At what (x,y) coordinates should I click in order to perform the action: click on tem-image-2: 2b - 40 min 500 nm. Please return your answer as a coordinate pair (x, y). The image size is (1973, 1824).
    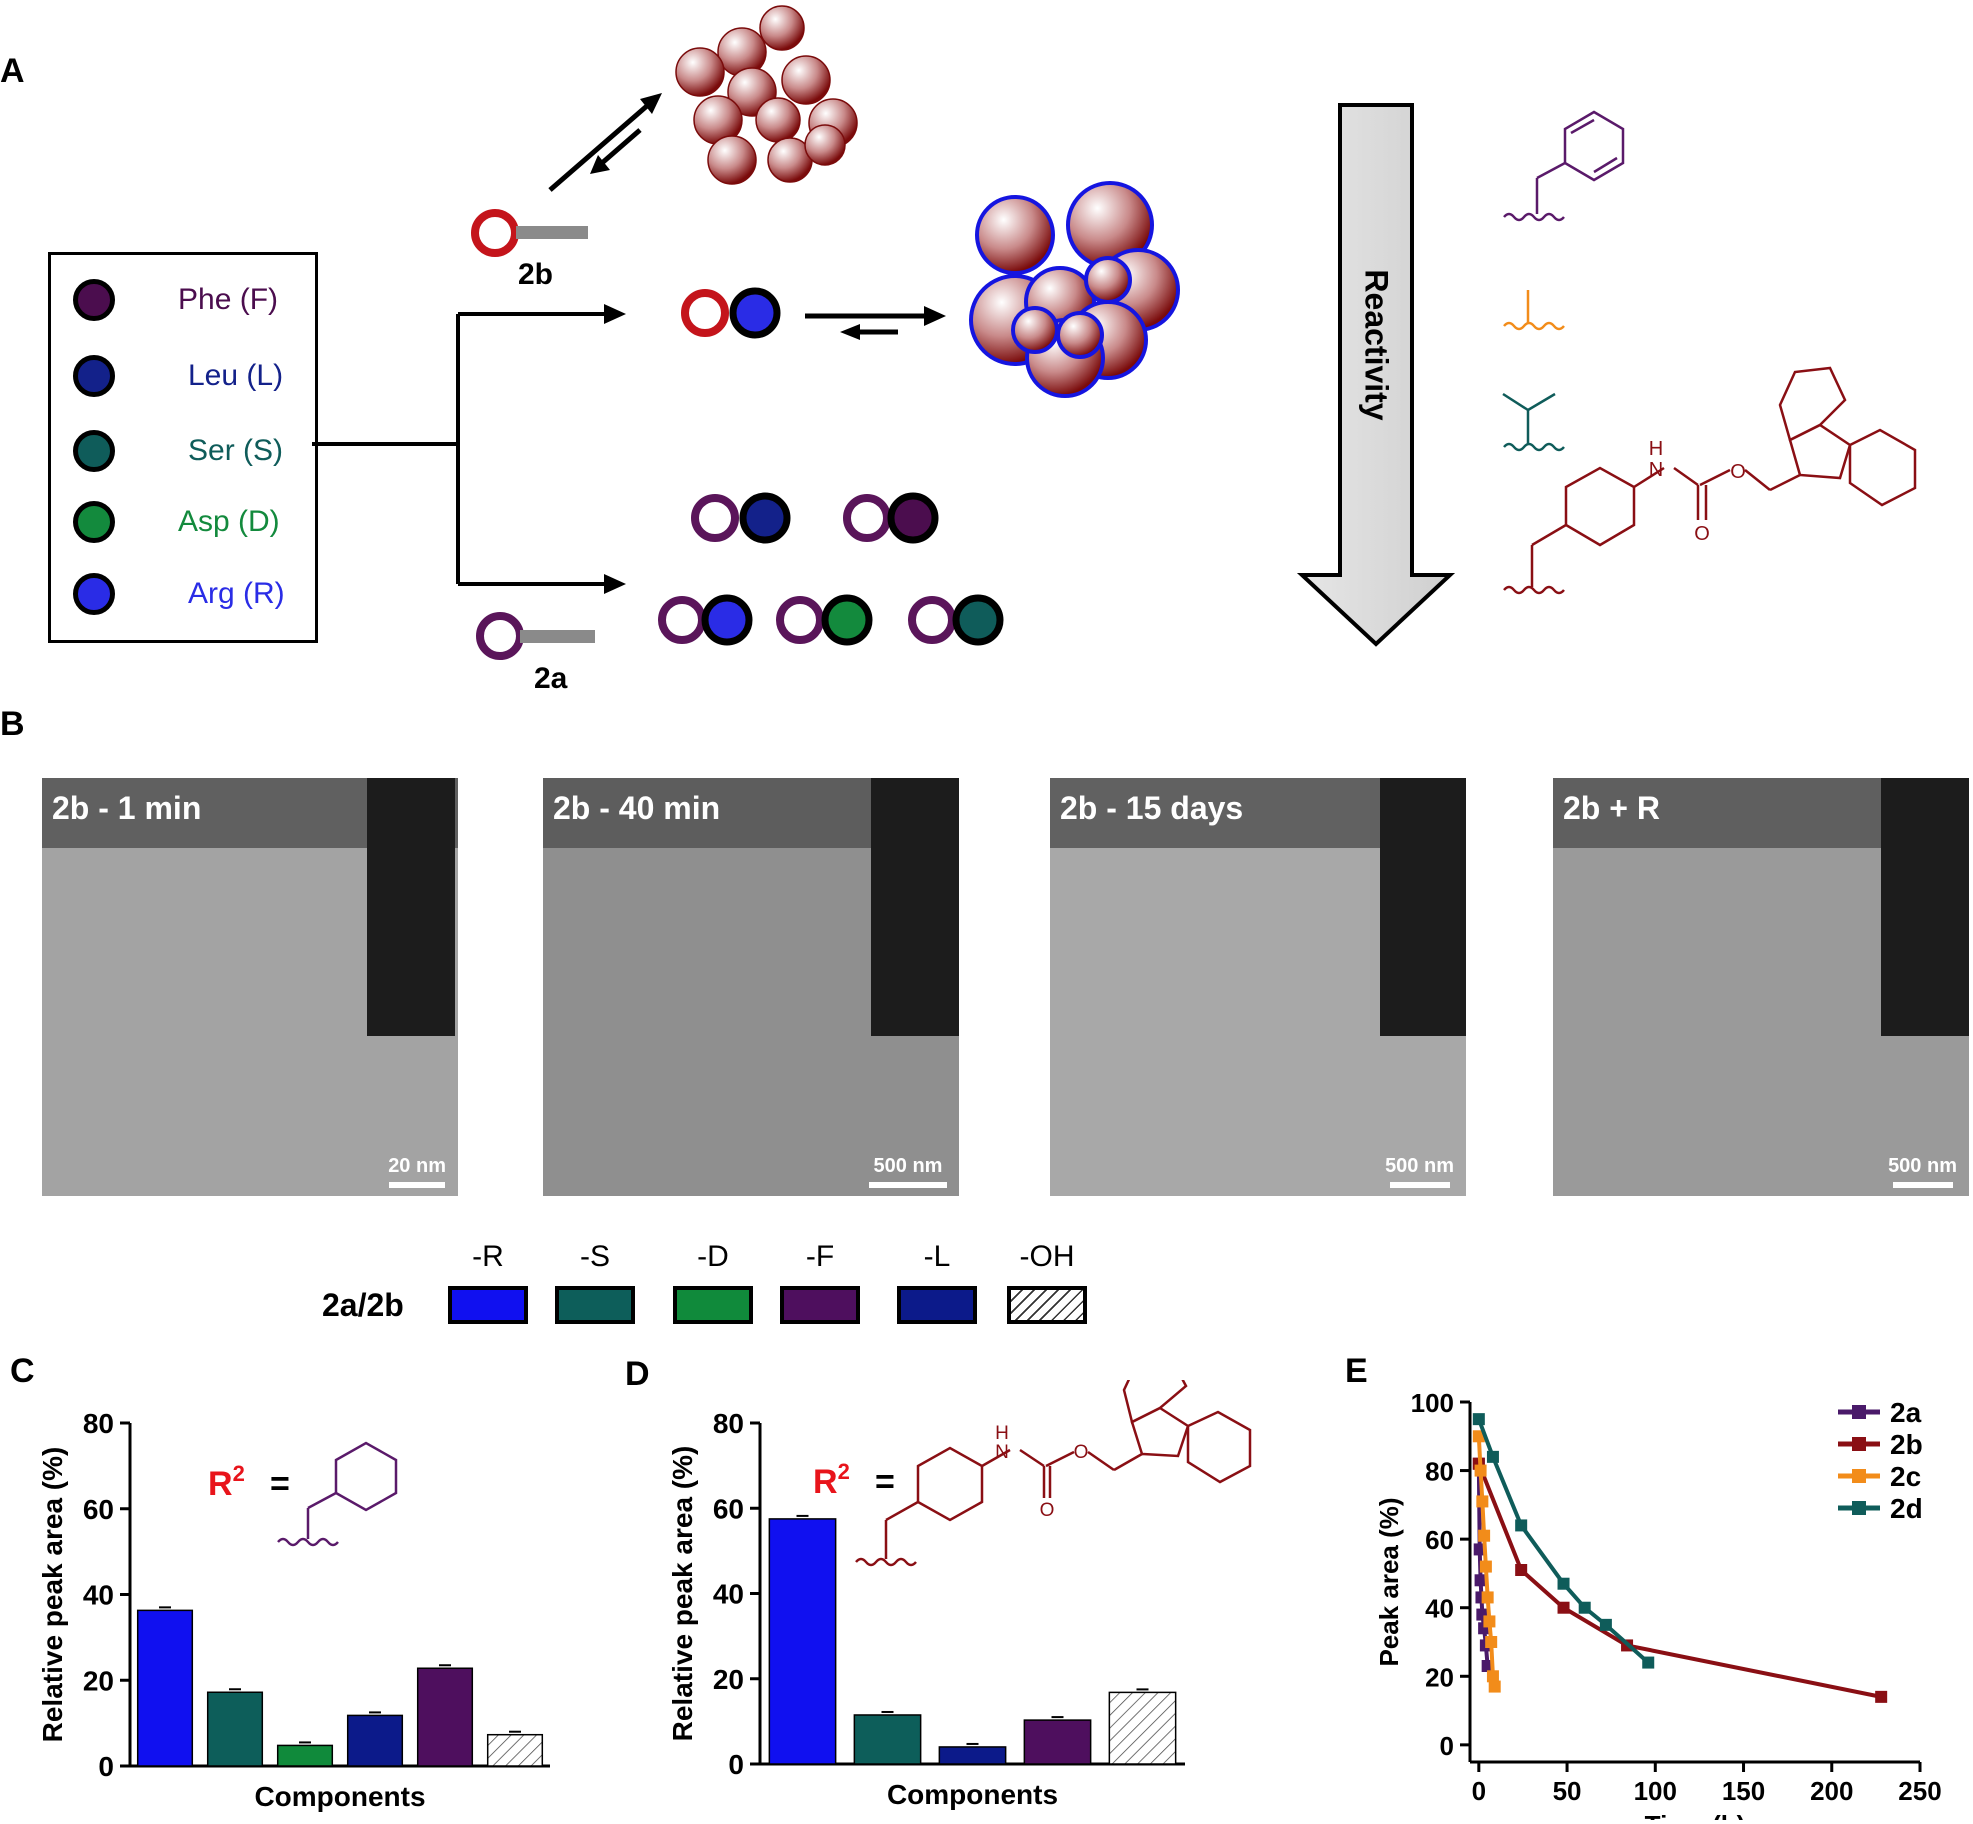
    Looking at the image, I should click on (751, 987).